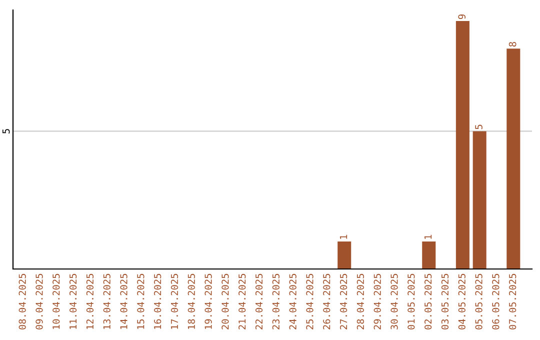  What do you see at coordinates (478, 302) in the screenshot?
I see `x-tick-label: 05.05.2025` at bounding box center [478, 302].